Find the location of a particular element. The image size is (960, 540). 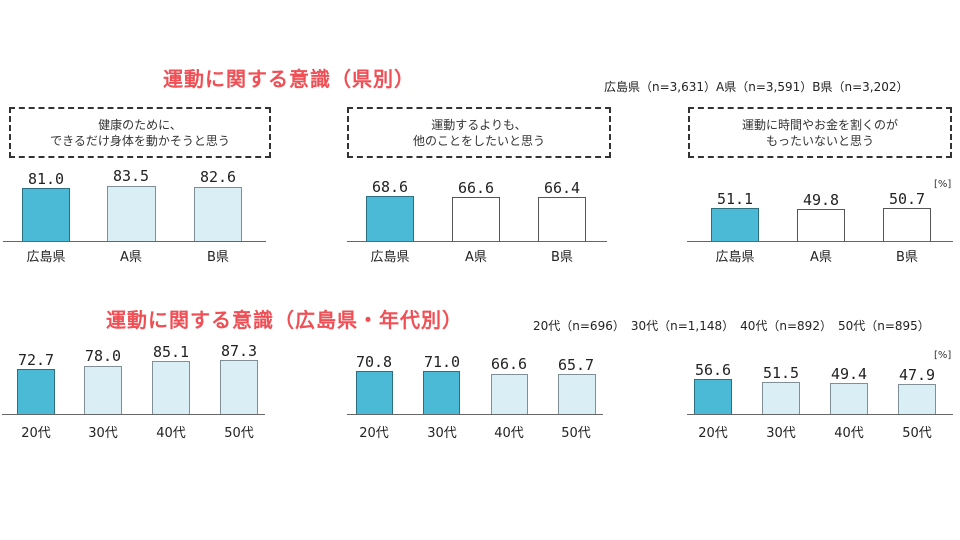

bar-value: 66.4 is located at coordinates (562, 188).